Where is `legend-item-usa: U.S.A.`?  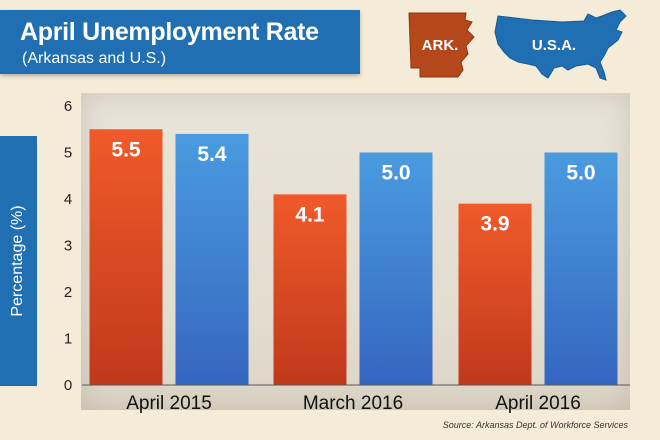
legend-item-usa: U.S.A. is located at coordinates (564, 48).